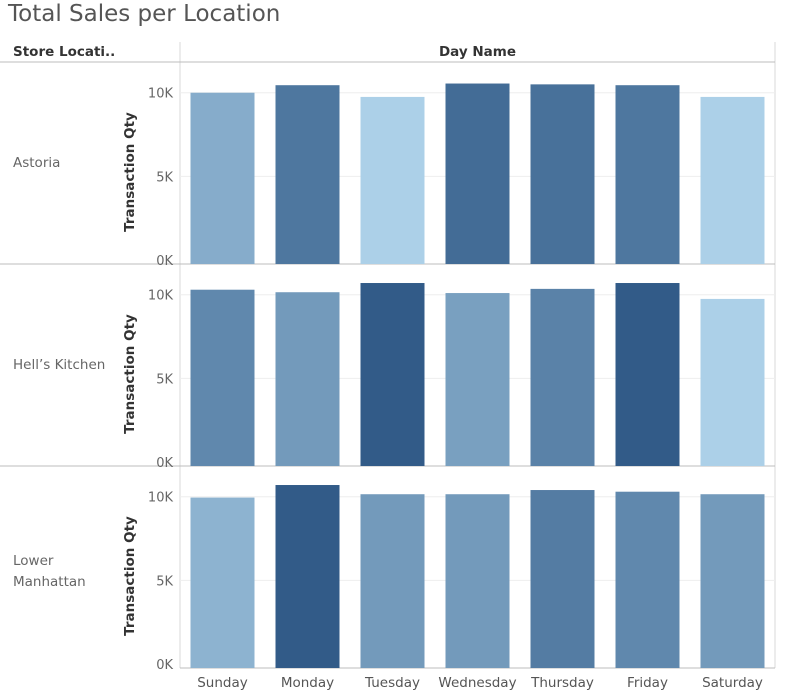  I want to click on x-tick-label: Wednesday, so click(477, 683).